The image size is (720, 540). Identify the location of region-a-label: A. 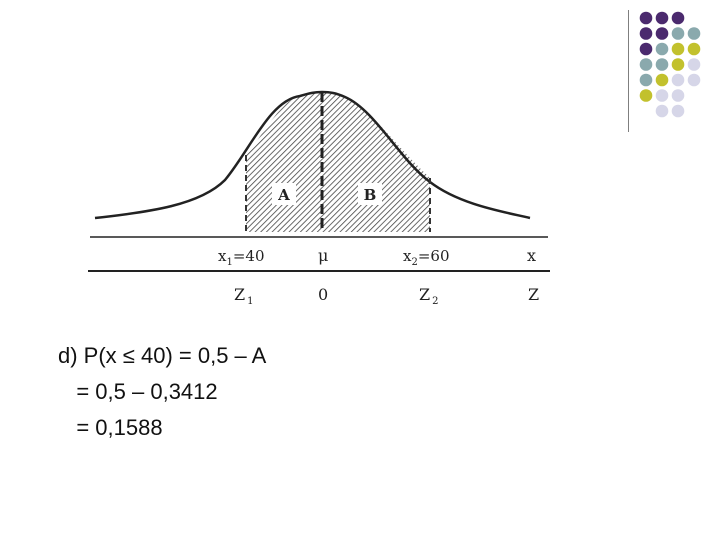
(283, 195).